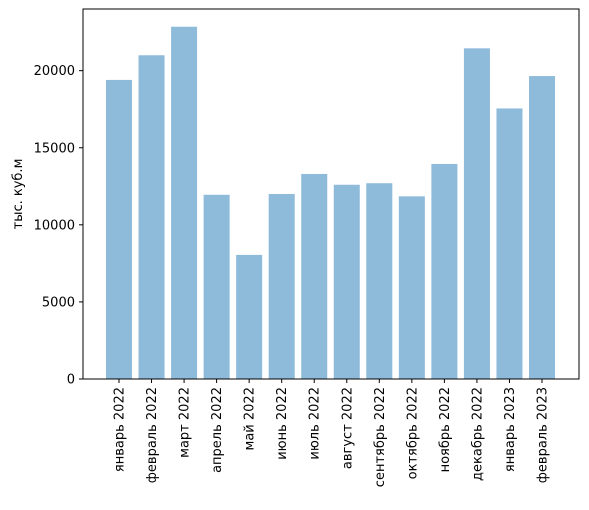 The width and height of the screenshot is (589, 510). Describe the element at coordinates (71, 380) in the screenshot. I see `y-tick-label-0: 0` at that location.